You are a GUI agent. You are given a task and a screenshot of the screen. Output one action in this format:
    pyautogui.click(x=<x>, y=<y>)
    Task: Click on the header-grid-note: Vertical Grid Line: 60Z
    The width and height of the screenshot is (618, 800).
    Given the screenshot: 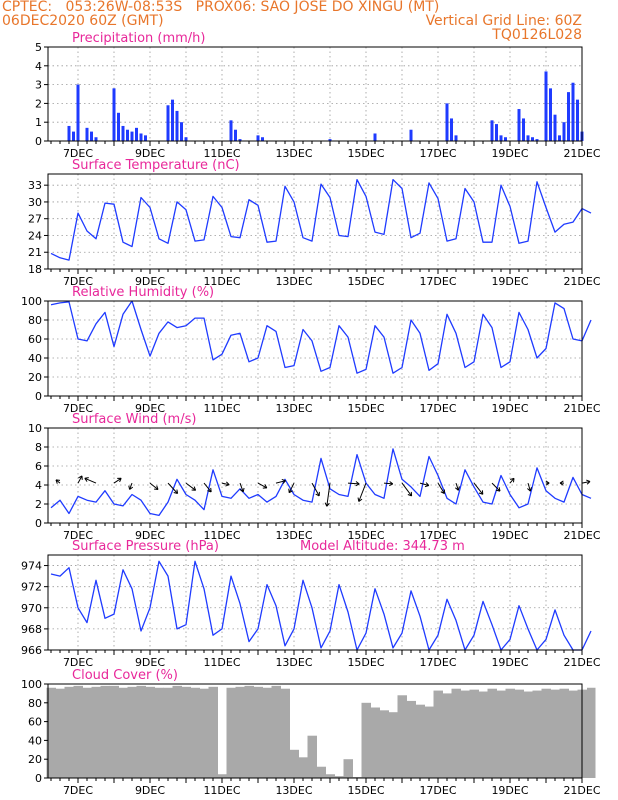 What is the action you would take?
    pyautogui.click(x=503, y=21)
    